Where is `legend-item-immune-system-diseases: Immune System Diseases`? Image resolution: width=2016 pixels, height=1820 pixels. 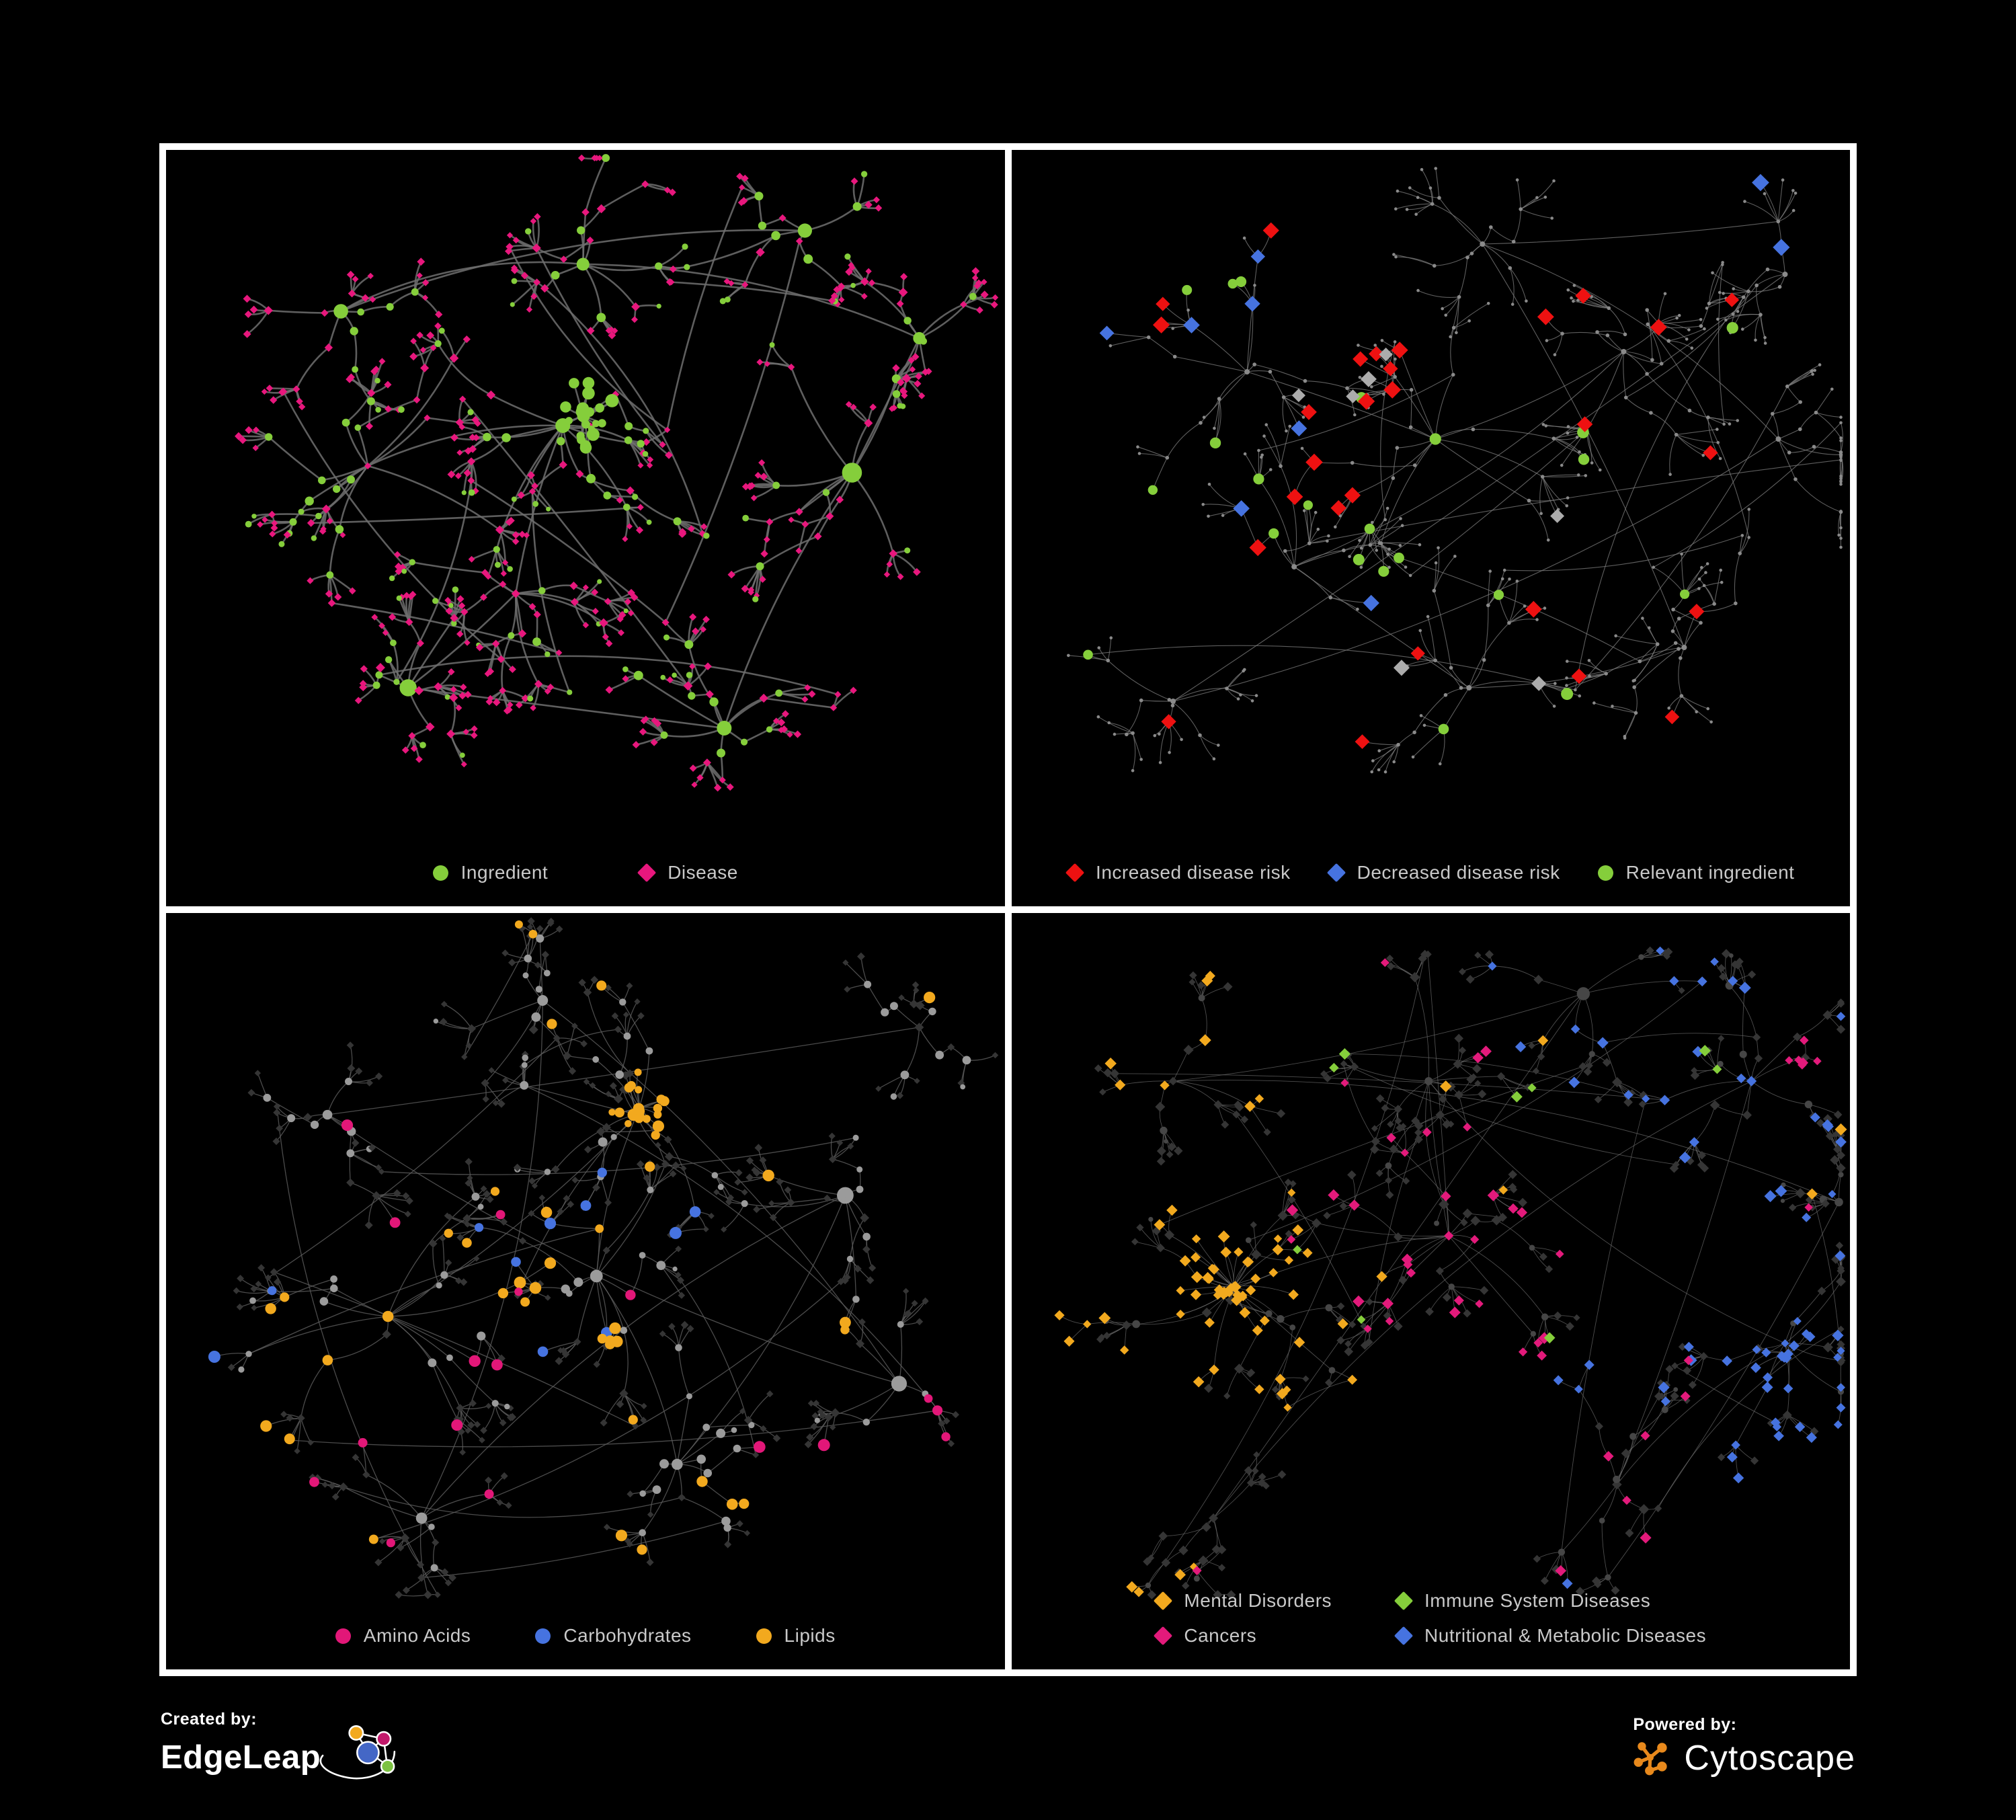
legend-item-immune-system-diseases: Immune System Diseases is located at coordinates (1550, 1601).